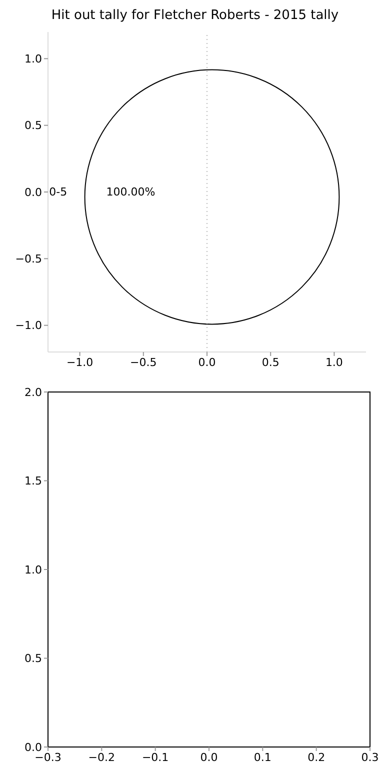 The height and width of the screenshot is (780, 390). Describe the element at coordinates (317, 757) in the screenshot. I see `x-tick-label: 0.2` at that location.